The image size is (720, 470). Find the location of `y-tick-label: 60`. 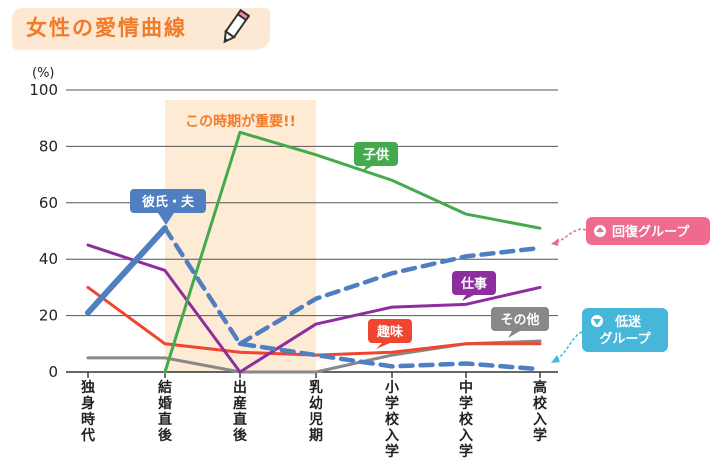

y-tick-label: 60 is located at coordinates (48, 203).